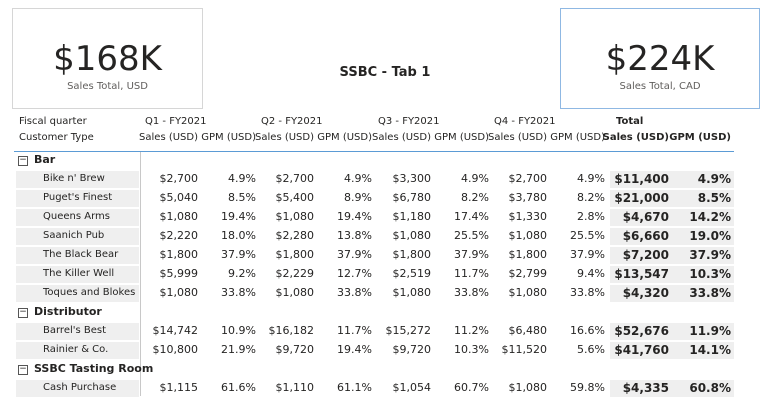  Describe the element at coordinates (528, 216) in the screenshot. I see `cell: $1,330` at that location.